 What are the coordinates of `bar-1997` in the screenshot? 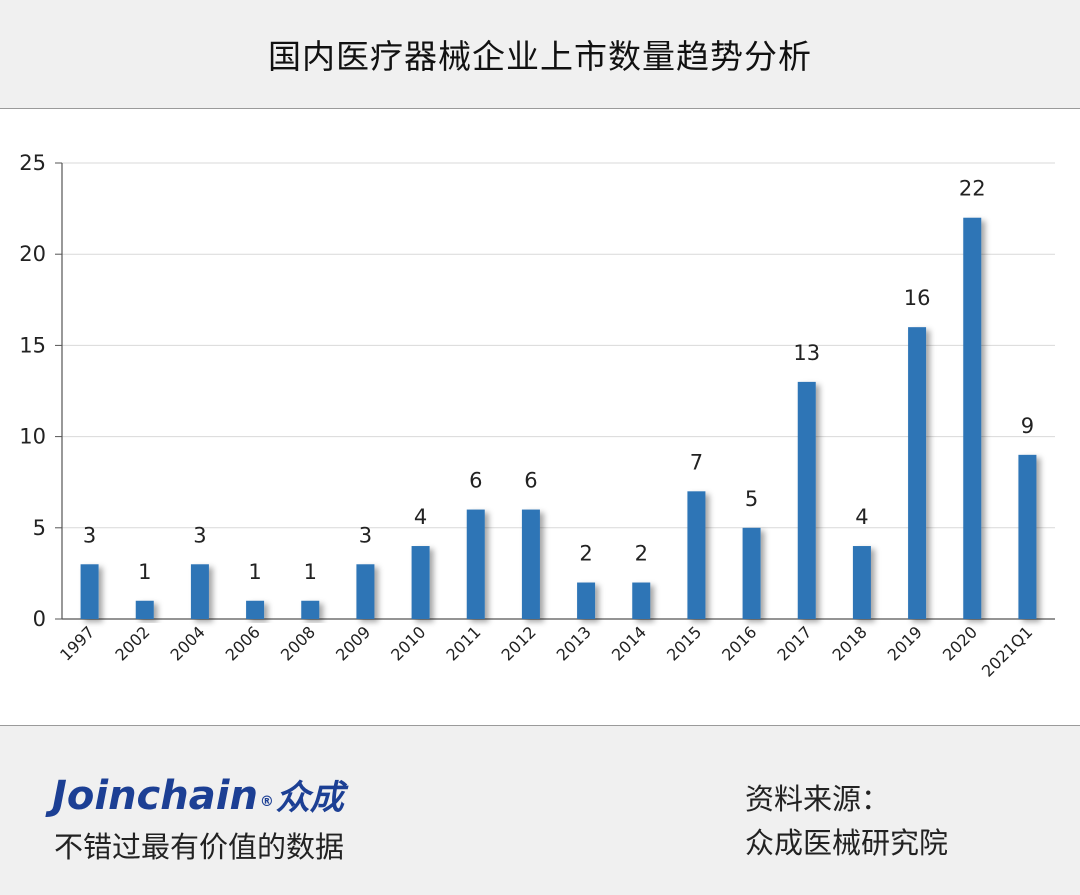 It's located at (89, 591).